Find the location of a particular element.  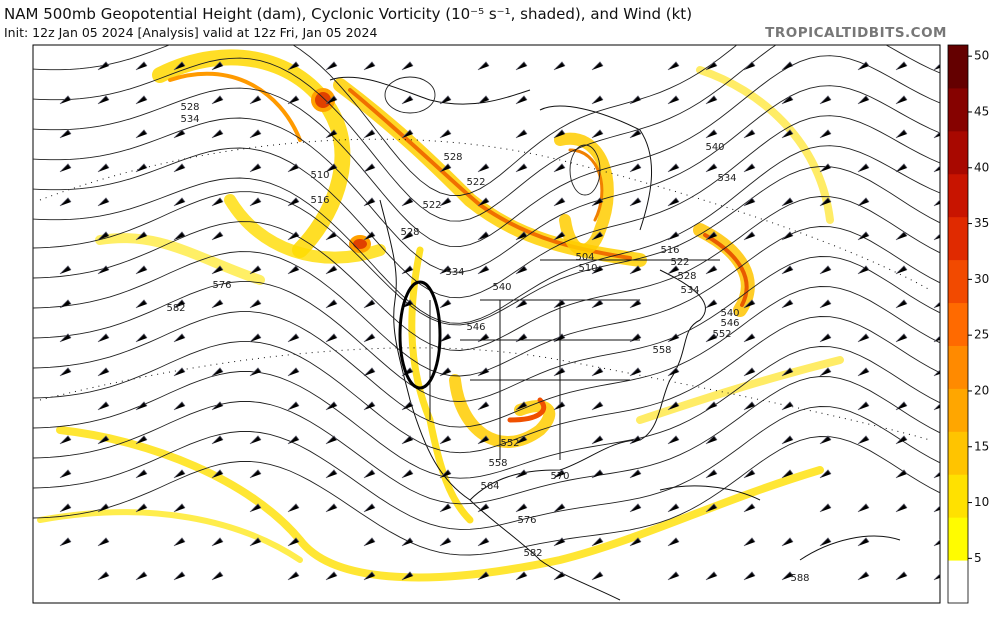

colorbar-tick-label: 5 is located at coordinates (978, 558).